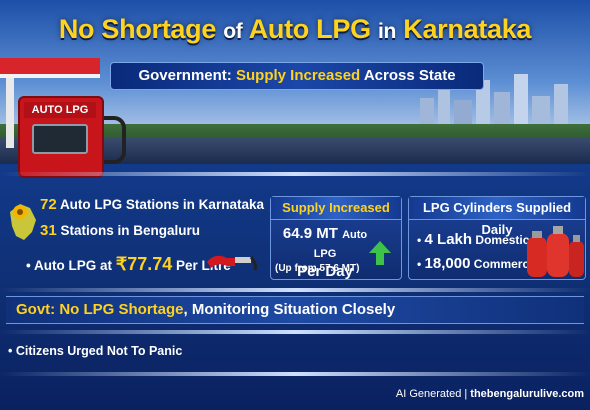  I want to click on supply-amount: 64.9 MT, so click(310, 233).